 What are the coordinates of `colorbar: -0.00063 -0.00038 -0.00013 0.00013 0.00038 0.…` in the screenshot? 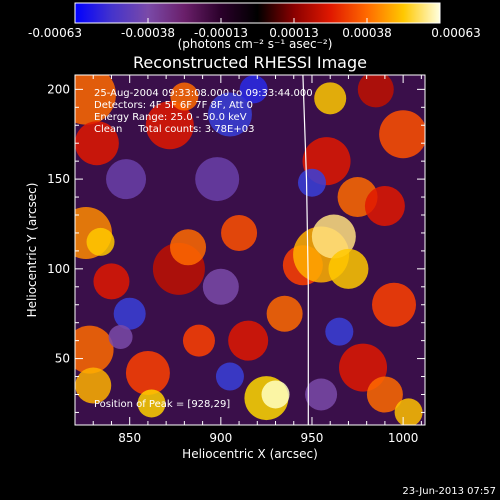 It's located at (254, 26).